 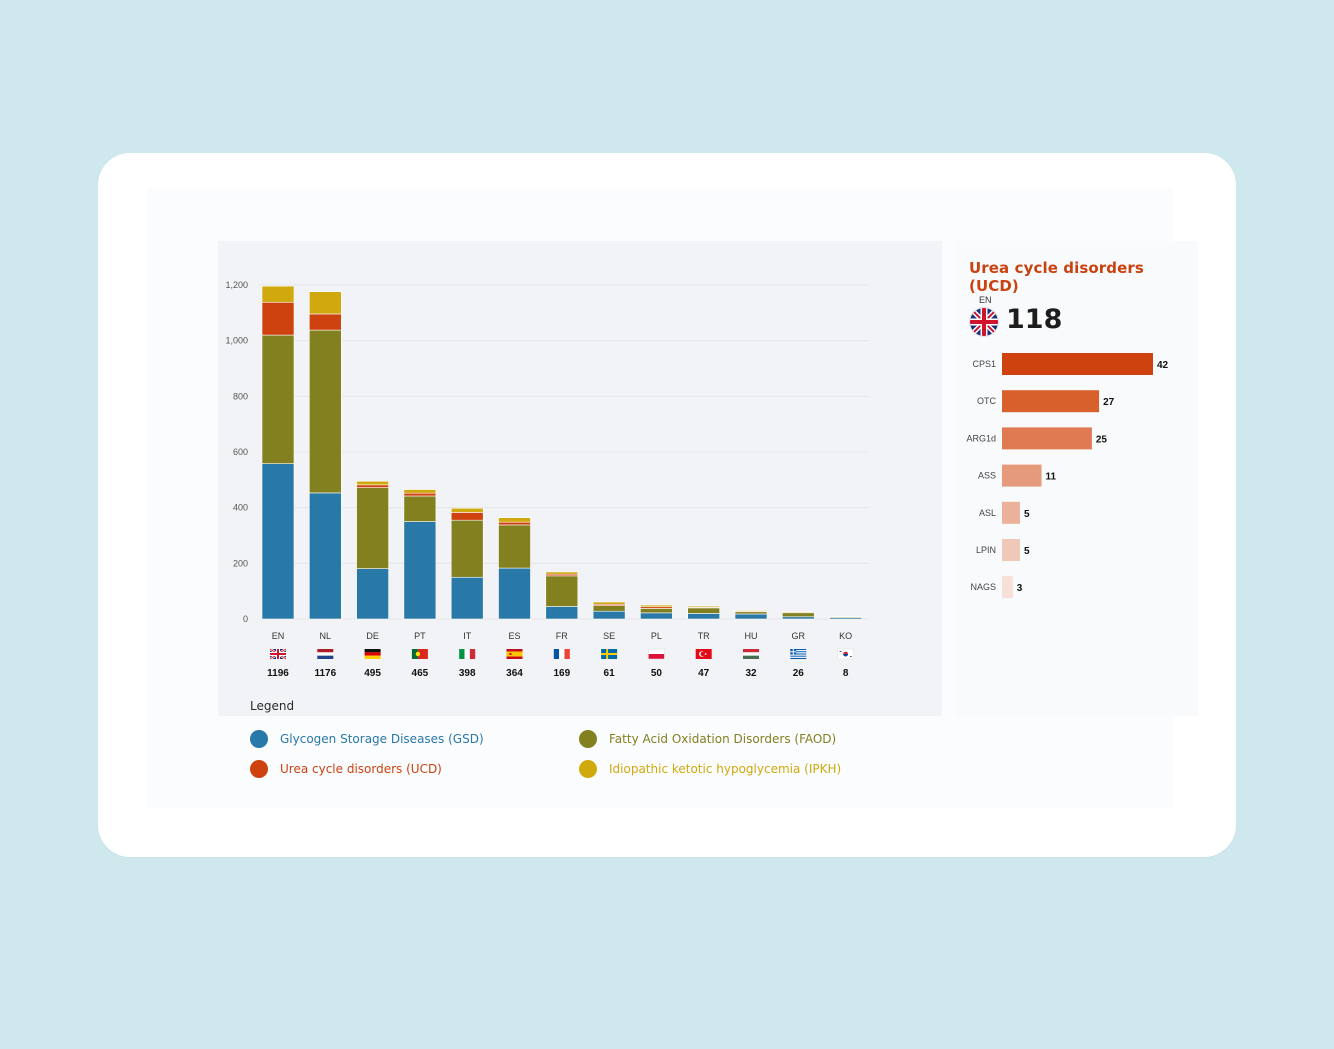 I want to click on bar-total-label: 1196, so click(x=278, y=673).